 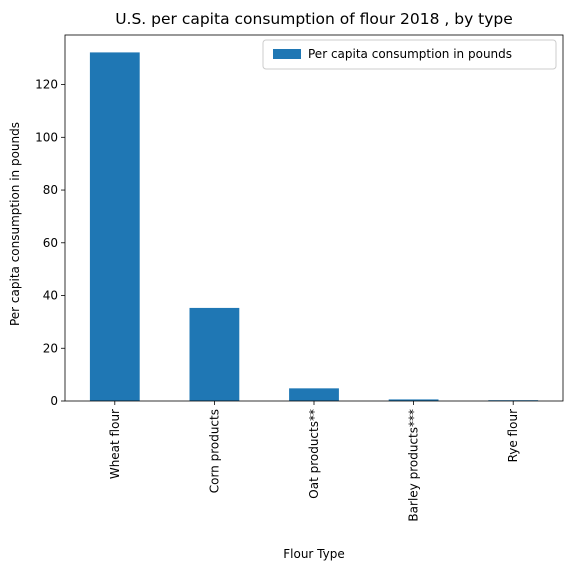 I want to click on y-axis-label: Per capita consumption in pounds, so click(x=15, y=224).